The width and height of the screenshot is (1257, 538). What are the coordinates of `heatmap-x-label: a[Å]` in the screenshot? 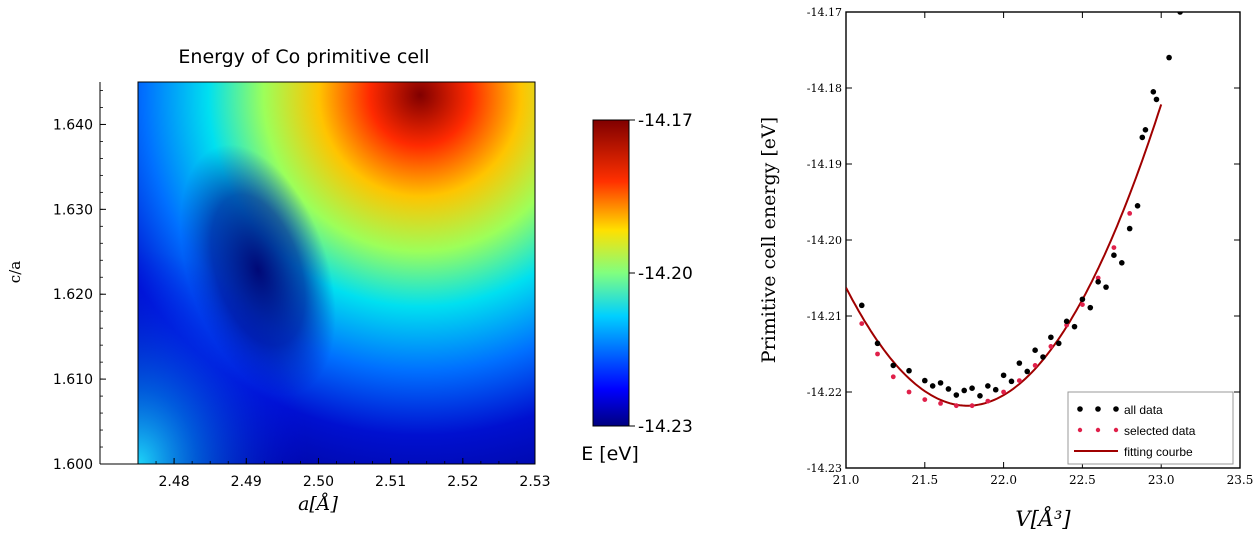 It's located at (318, 504).